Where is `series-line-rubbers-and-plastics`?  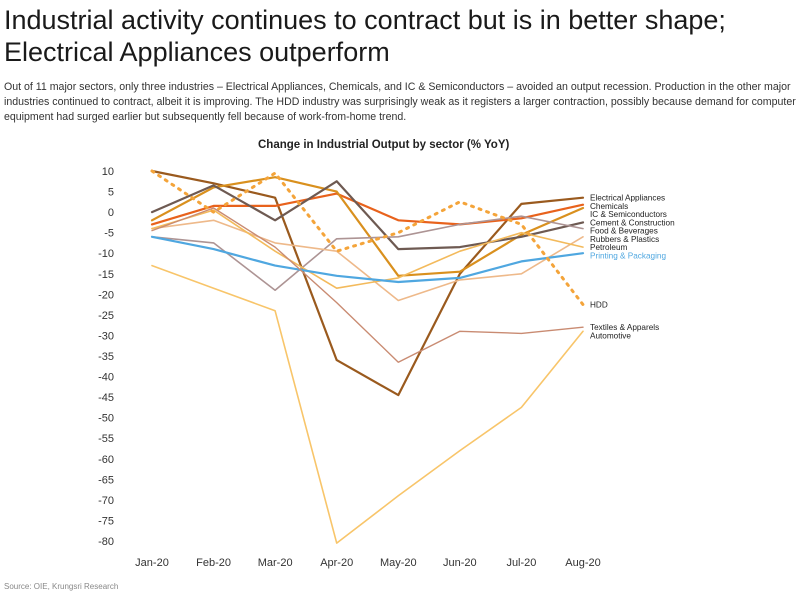
series-line-rubbers-and-plastics is located at coordinates (367, 260).